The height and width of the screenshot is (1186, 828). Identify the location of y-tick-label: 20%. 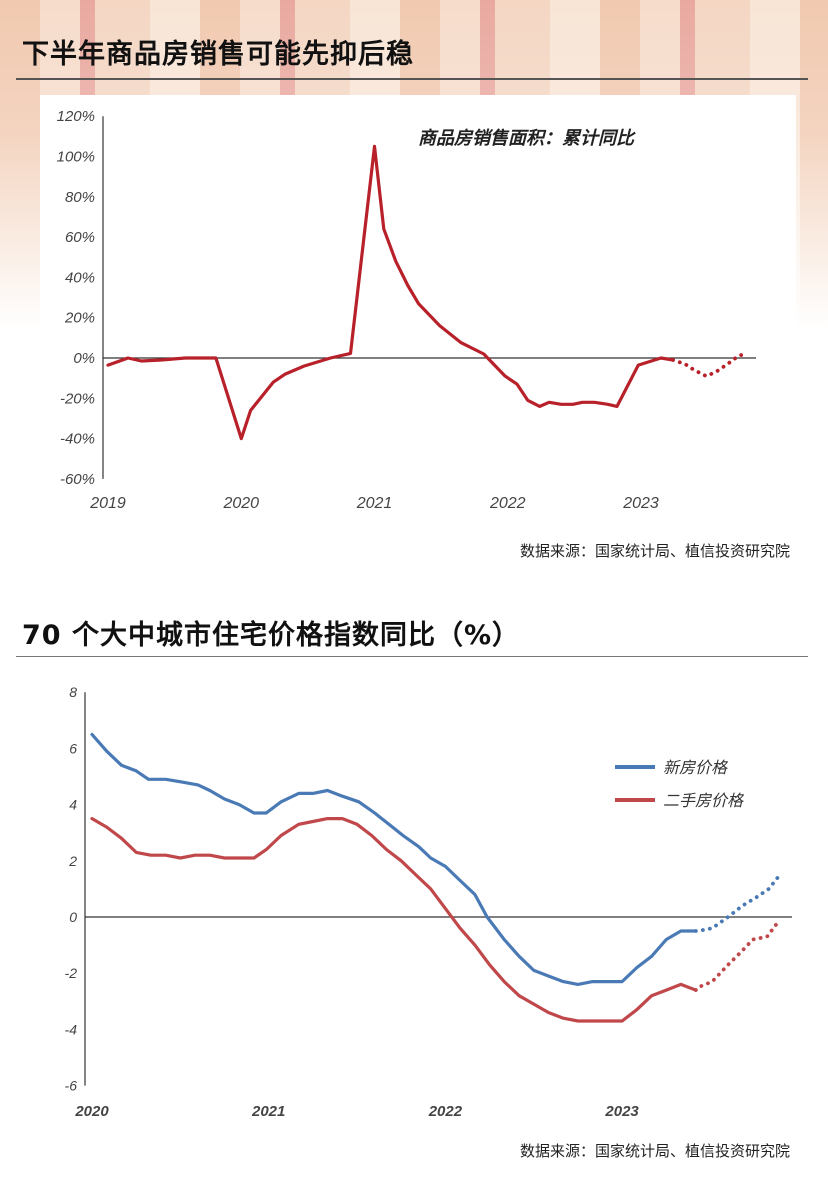
(79, 318).